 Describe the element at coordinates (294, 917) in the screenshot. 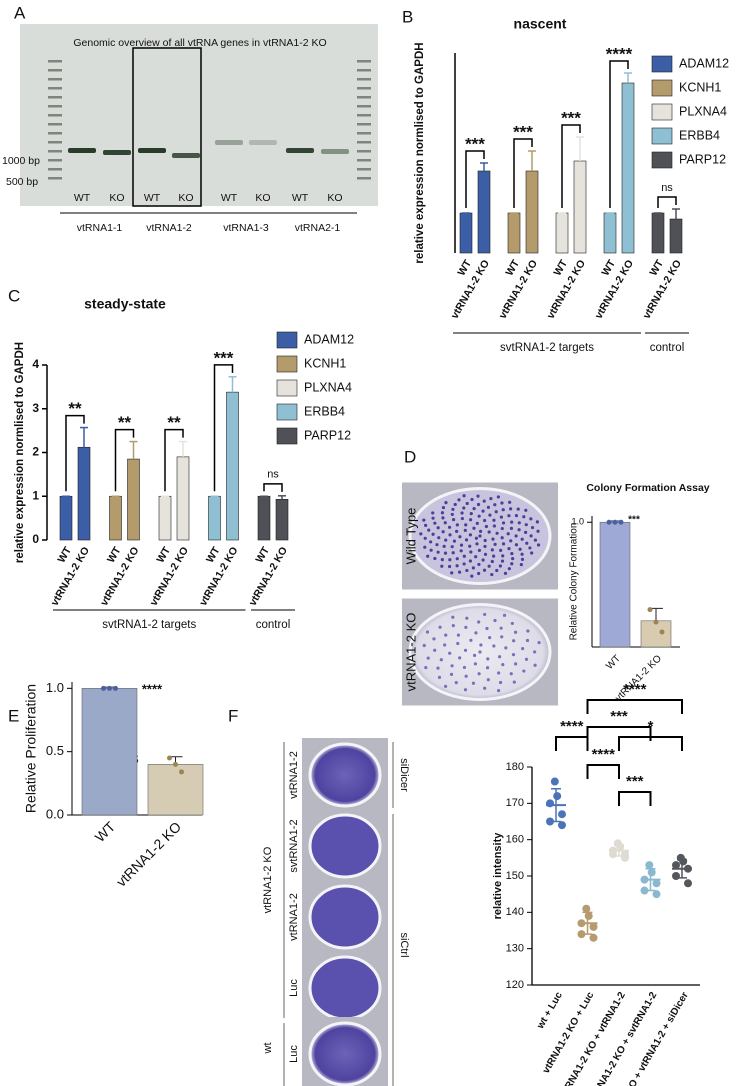

I see `condition-label: vtRNA1-2` at that location.